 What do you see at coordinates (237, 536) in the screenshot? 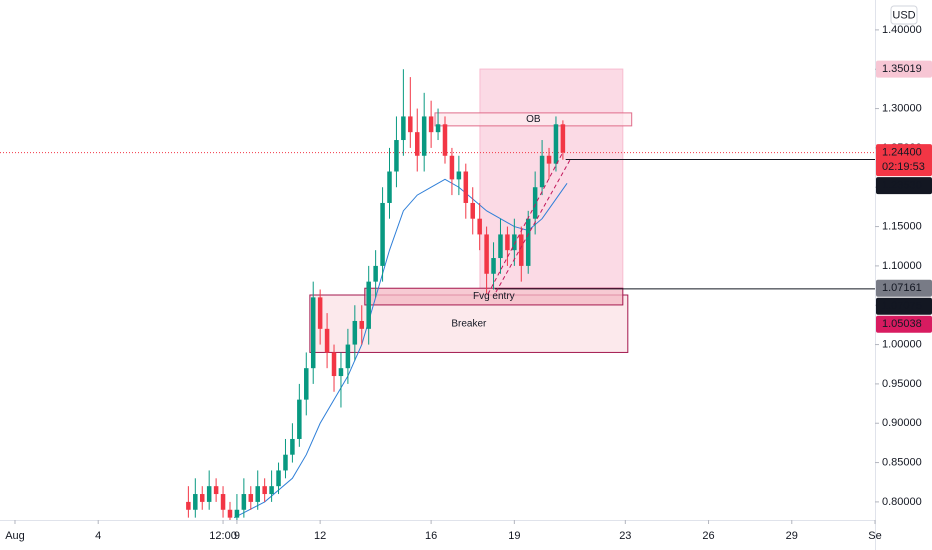
I see `x-tick-label: 9` at bounding box center [237, 536].